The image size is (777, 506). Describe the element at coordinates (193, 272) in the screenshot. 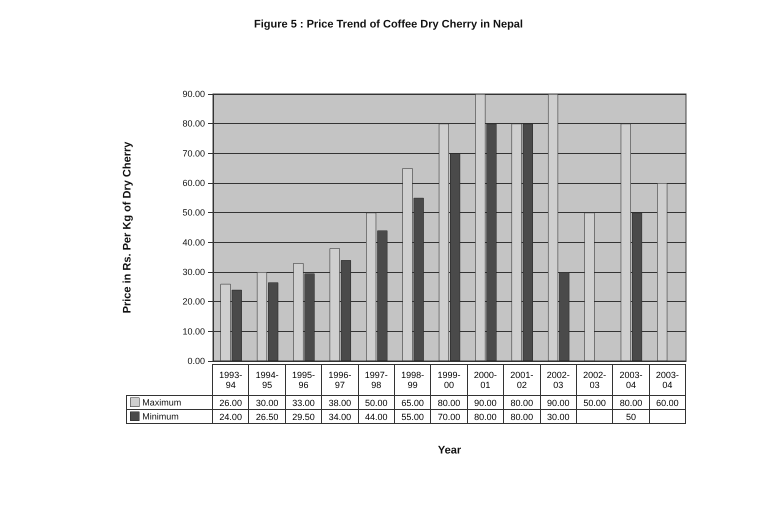

I see `y-tick-label: 30.00` at that location.